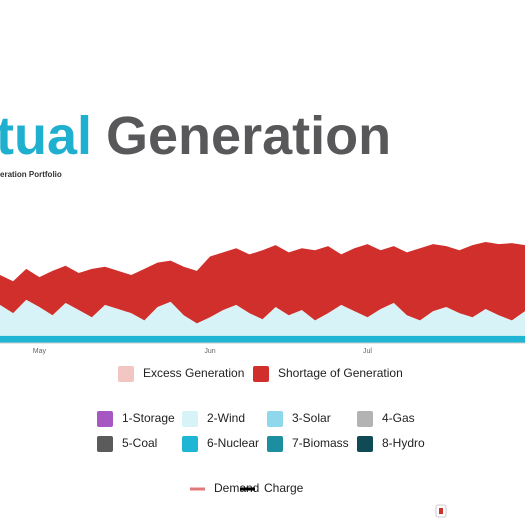 The image size is (525, 530). I want to click on title-rest: Generation, so click(248, 136).